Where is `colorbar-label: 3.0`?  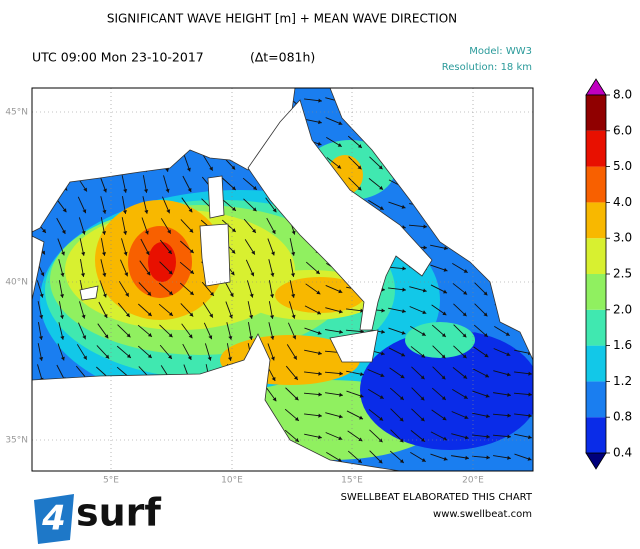 colorbar-label: 3.0 is located at coordinates (622, 238).